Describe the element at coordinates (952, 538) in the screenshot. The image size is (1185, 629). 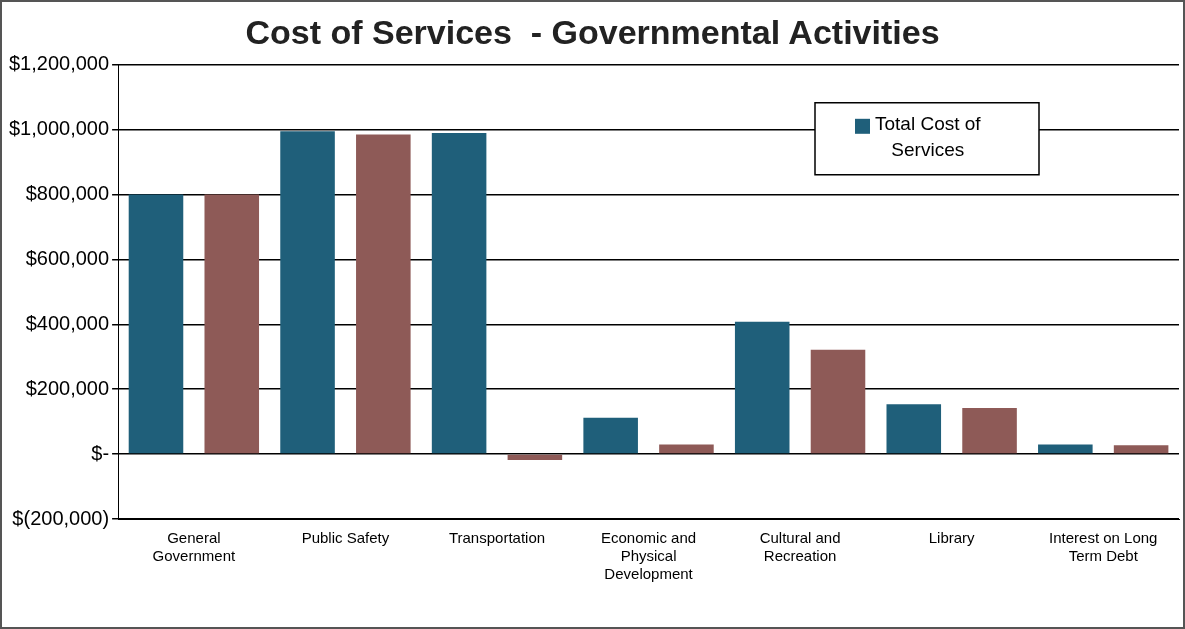
I see `x-tick-label: Library` at that location.